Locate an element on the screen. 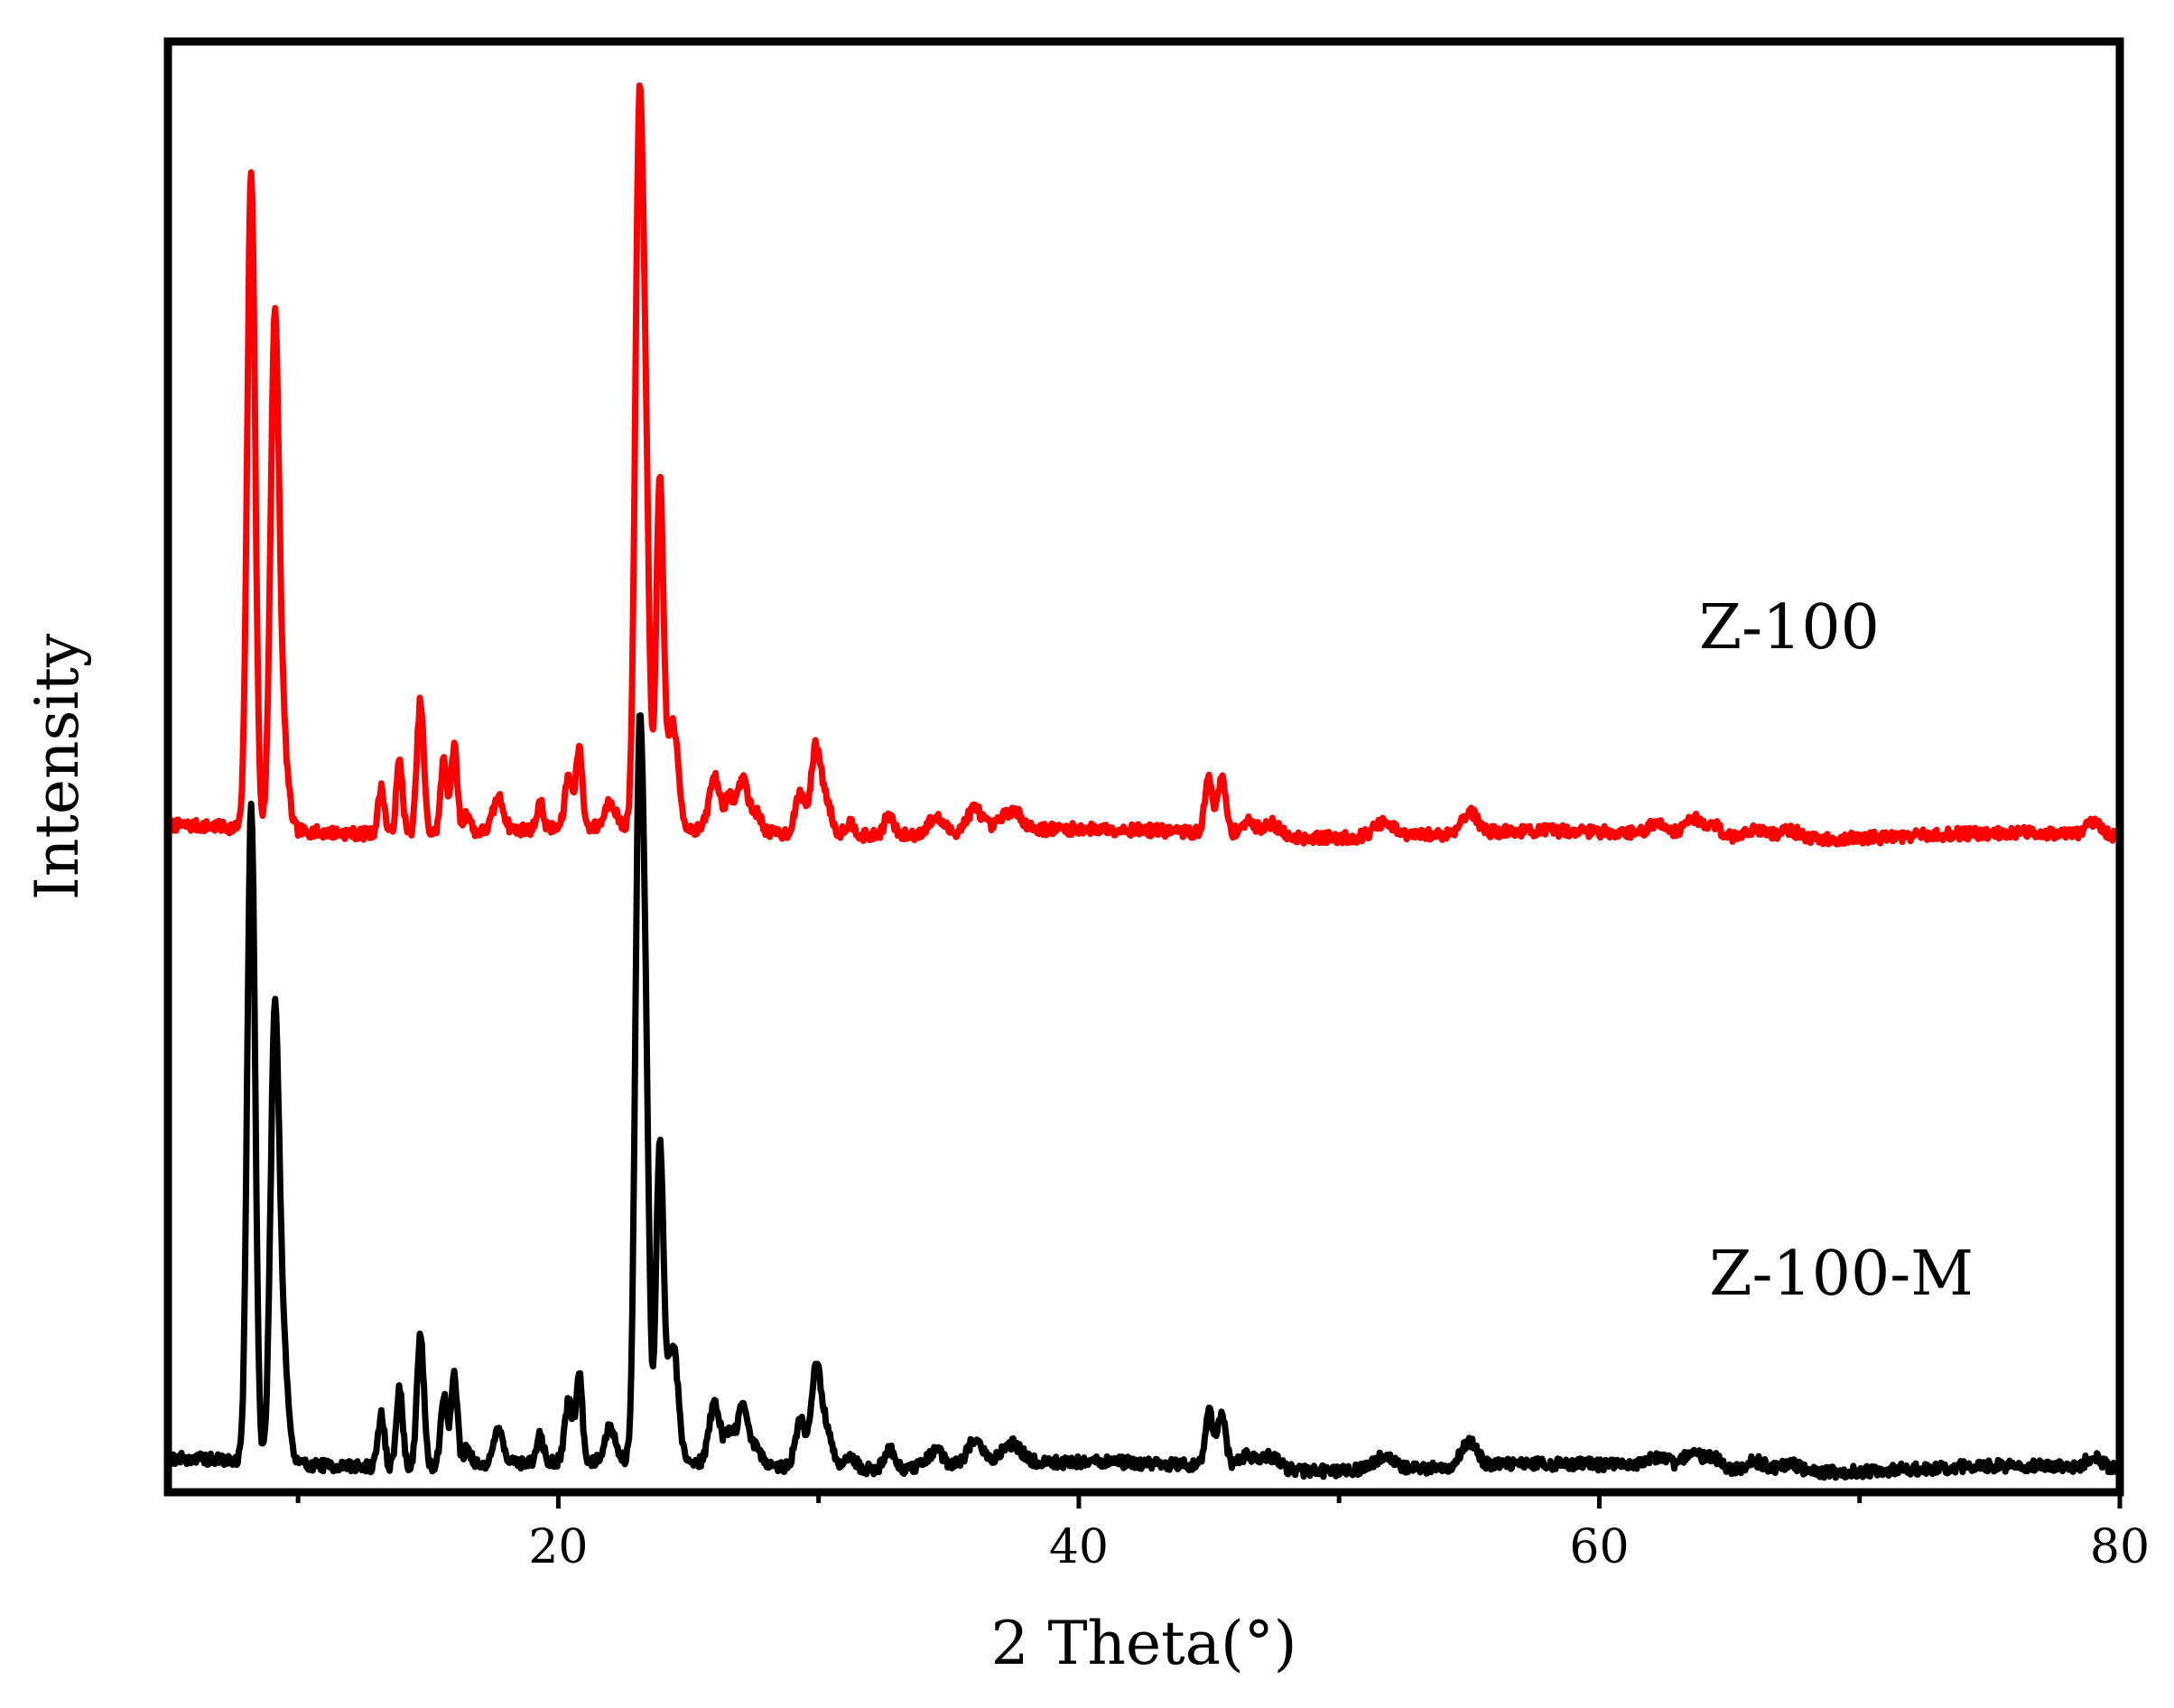 This screenshot has height=1708, width=2174. series-label-z-100: Z-100 is located at coordinates (1790, 628).